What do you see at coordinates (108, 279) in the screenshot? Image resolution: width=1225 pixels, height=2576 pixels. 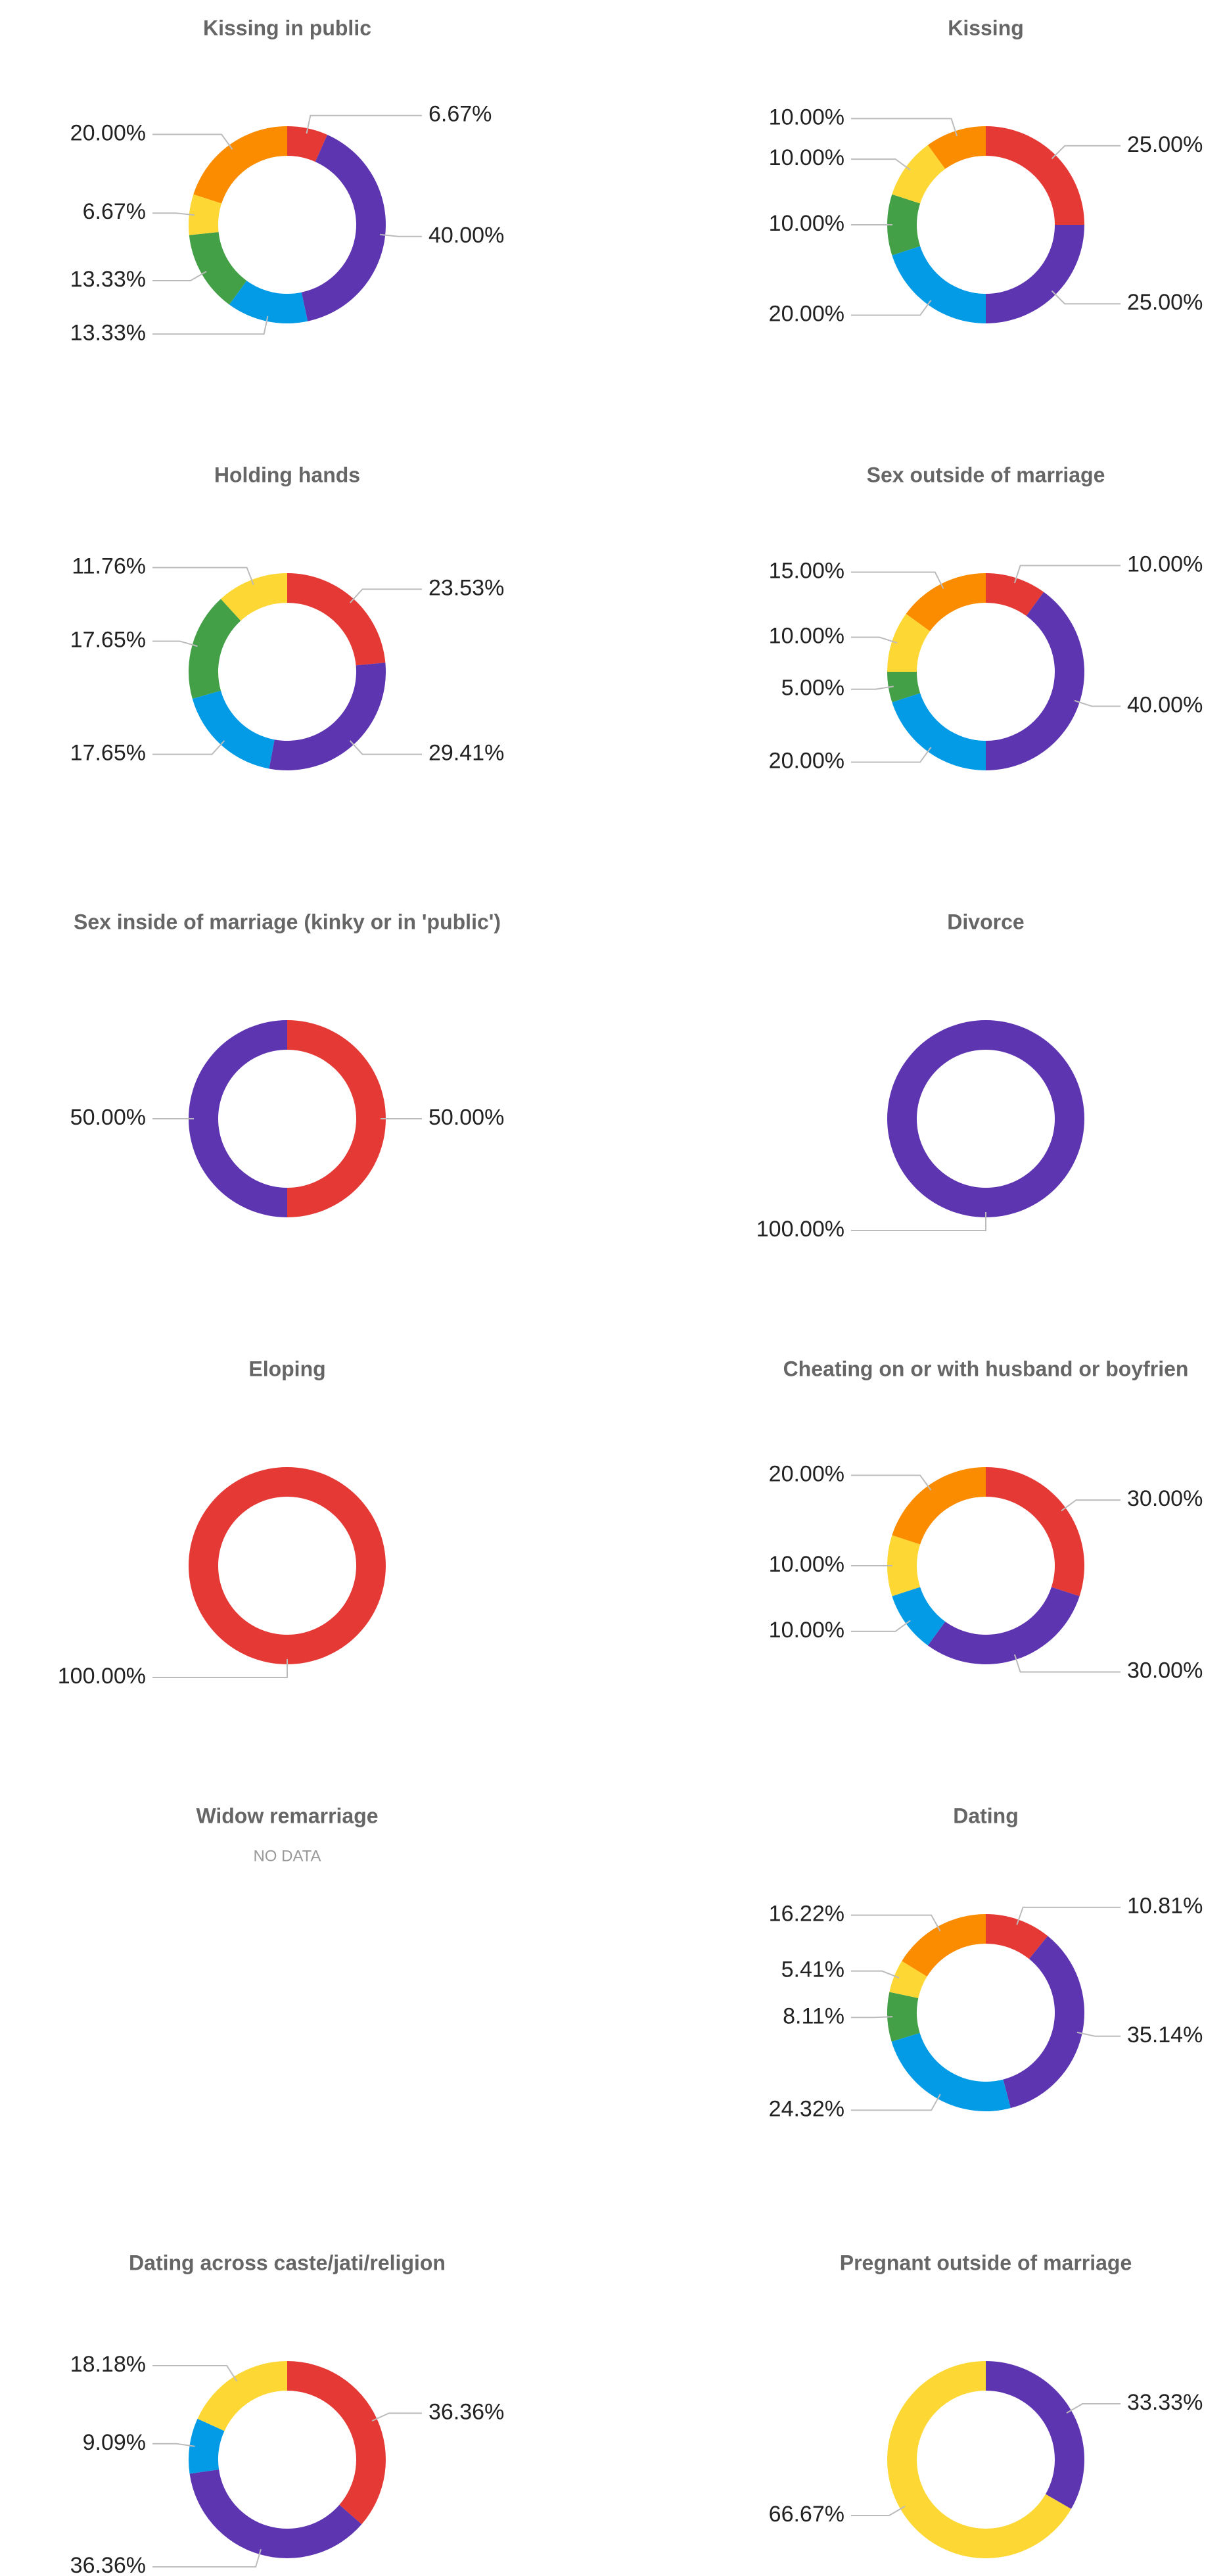 I see `data-label: 13.33%` at bounding box center [108, 279].